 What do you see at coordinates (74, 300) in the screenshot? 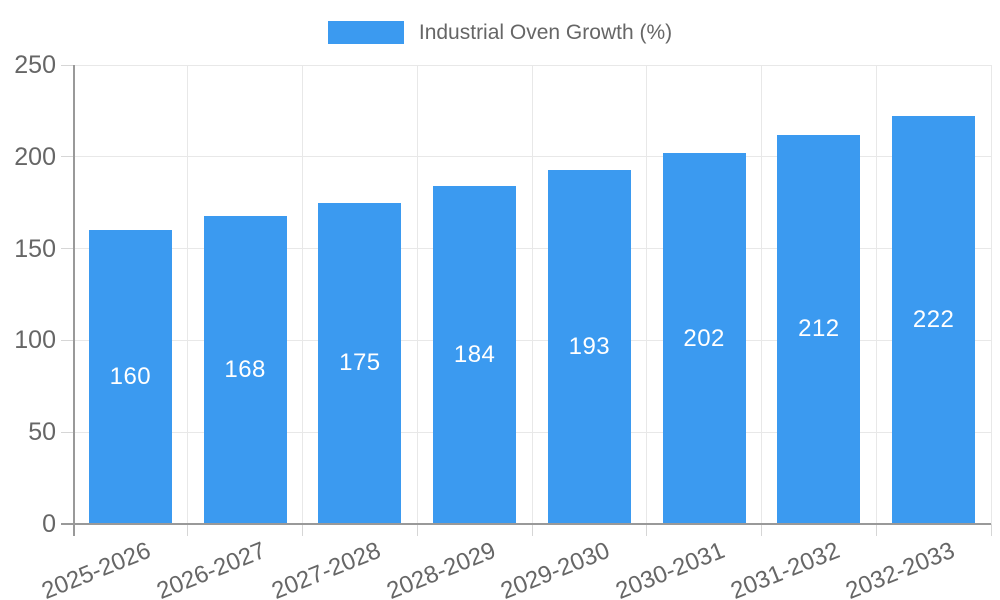
I see `y-axis-line` at bounding box center [74, 300].